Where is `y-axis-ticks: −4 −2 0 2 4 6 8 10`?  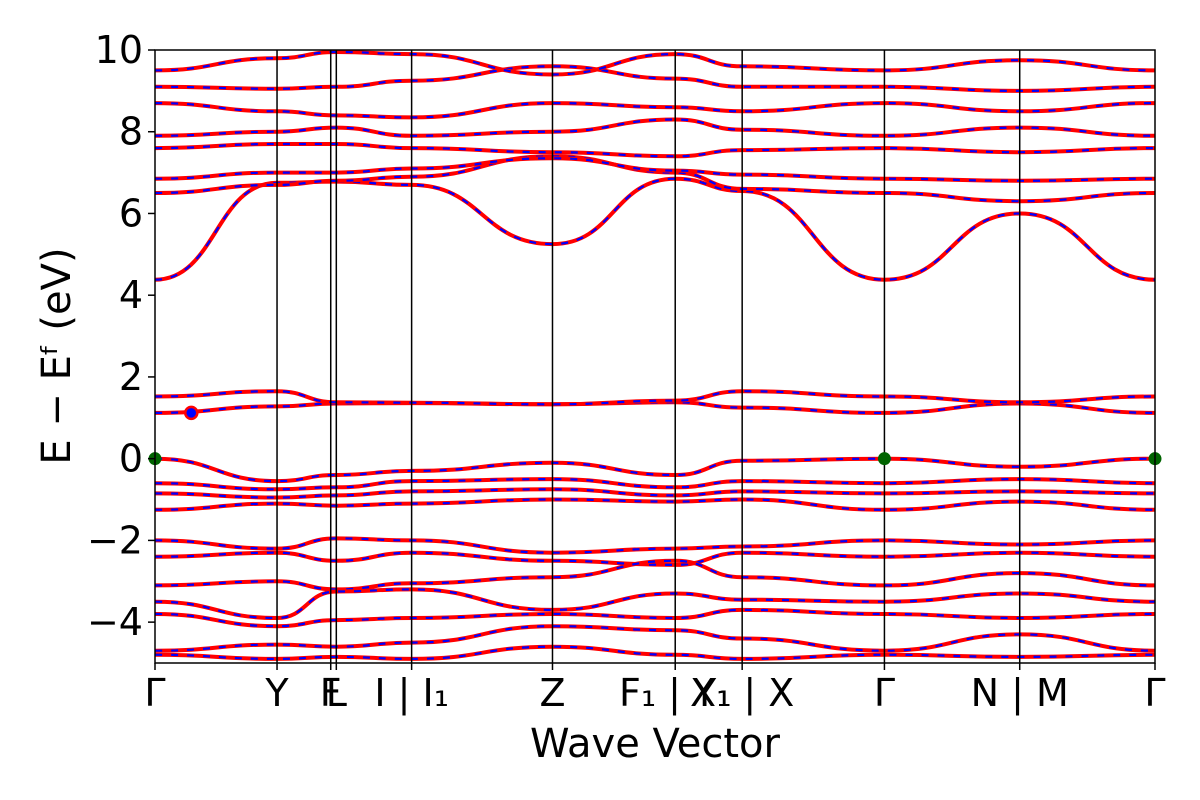
y-axis-ticks: −4 −2 0 2 4 6 8 10 is located at coordinates (121, 336).